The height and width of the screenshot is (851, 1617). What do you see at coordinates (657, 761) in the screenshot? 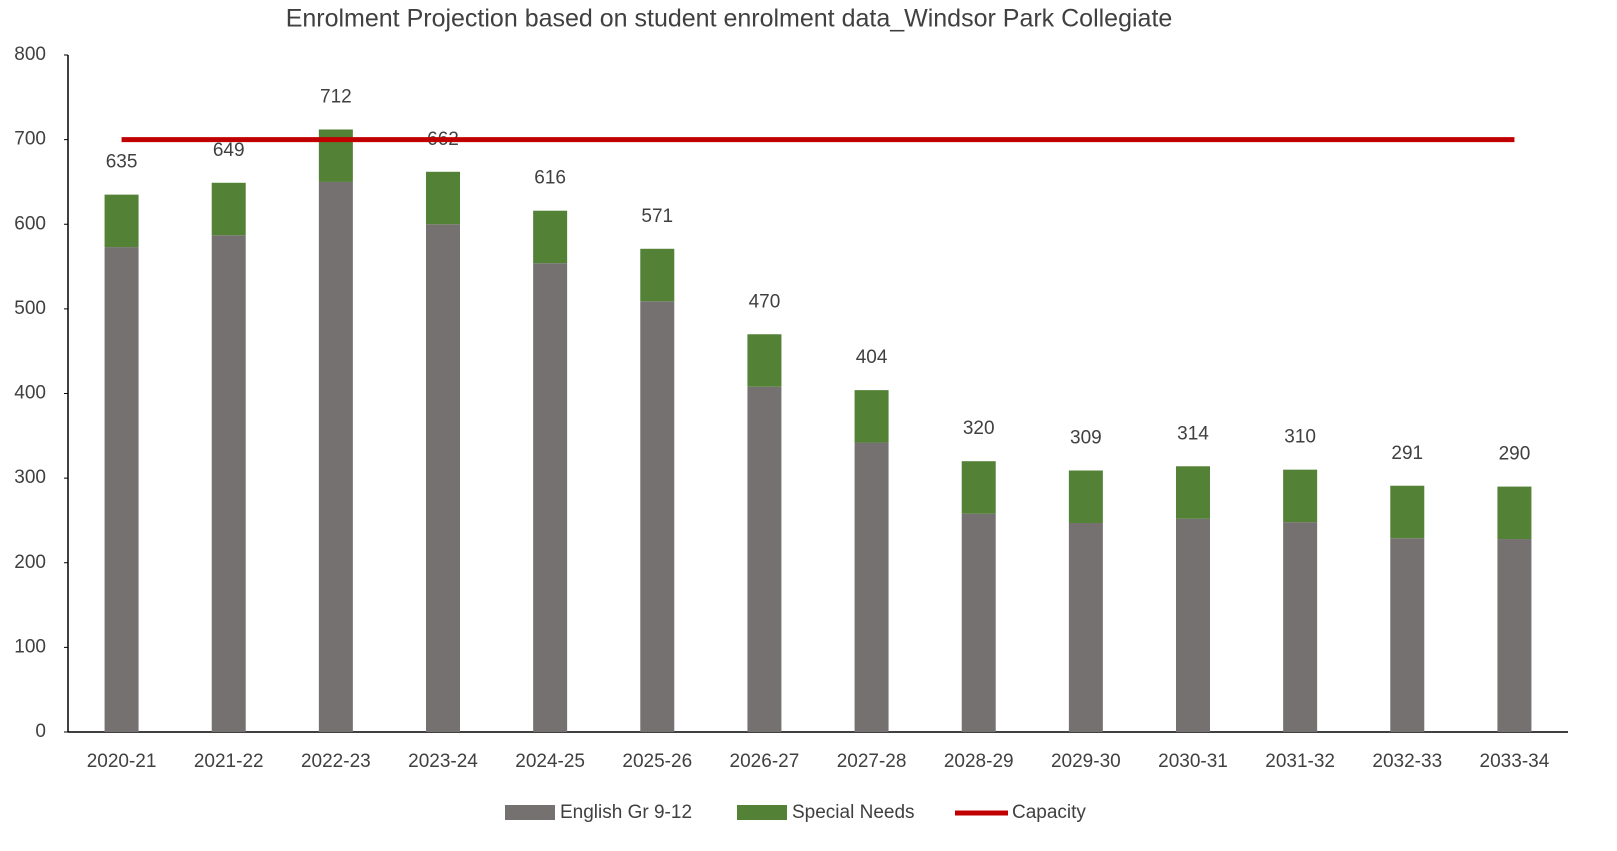
I see `x-tick-label: 2025-26` at bounding box center [657, 761].